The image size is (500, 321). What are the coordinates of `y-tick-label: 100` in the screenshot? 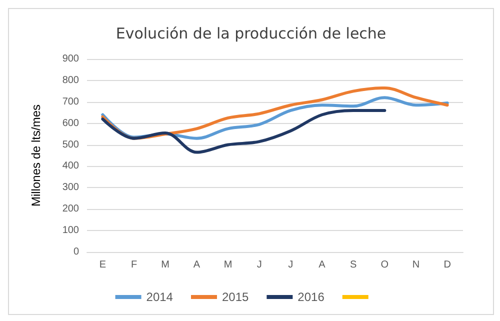 It's located at (71, 230).